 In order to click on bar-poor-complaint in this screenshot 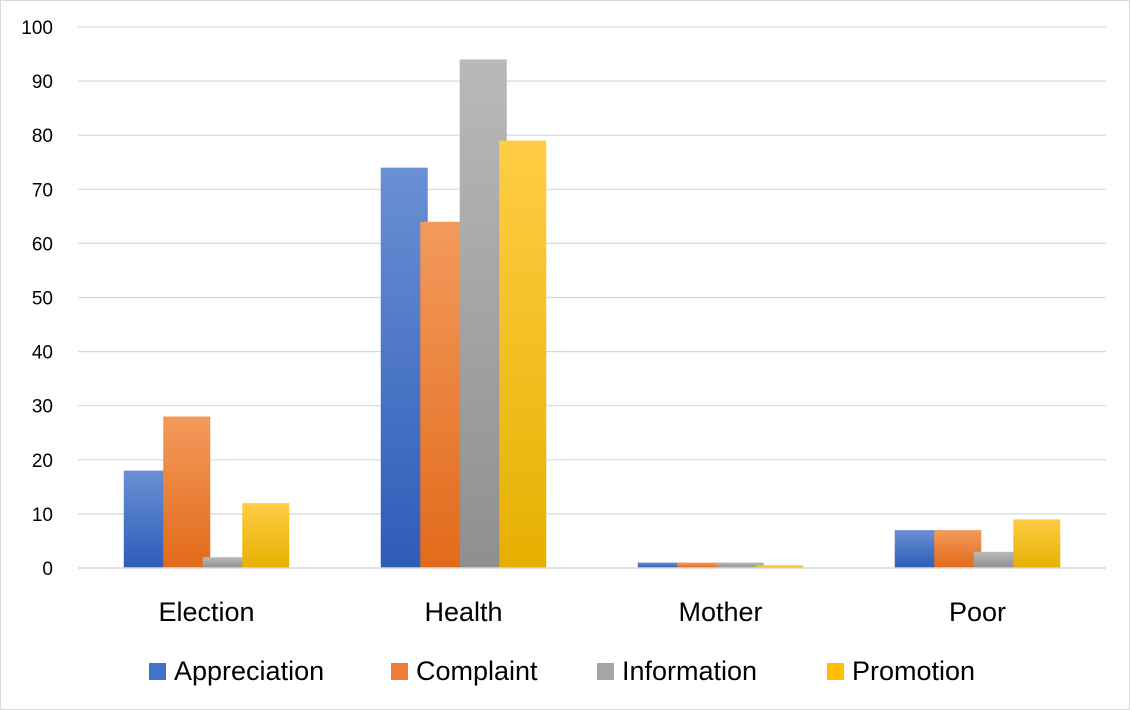, I will do `click(958, 549)`.